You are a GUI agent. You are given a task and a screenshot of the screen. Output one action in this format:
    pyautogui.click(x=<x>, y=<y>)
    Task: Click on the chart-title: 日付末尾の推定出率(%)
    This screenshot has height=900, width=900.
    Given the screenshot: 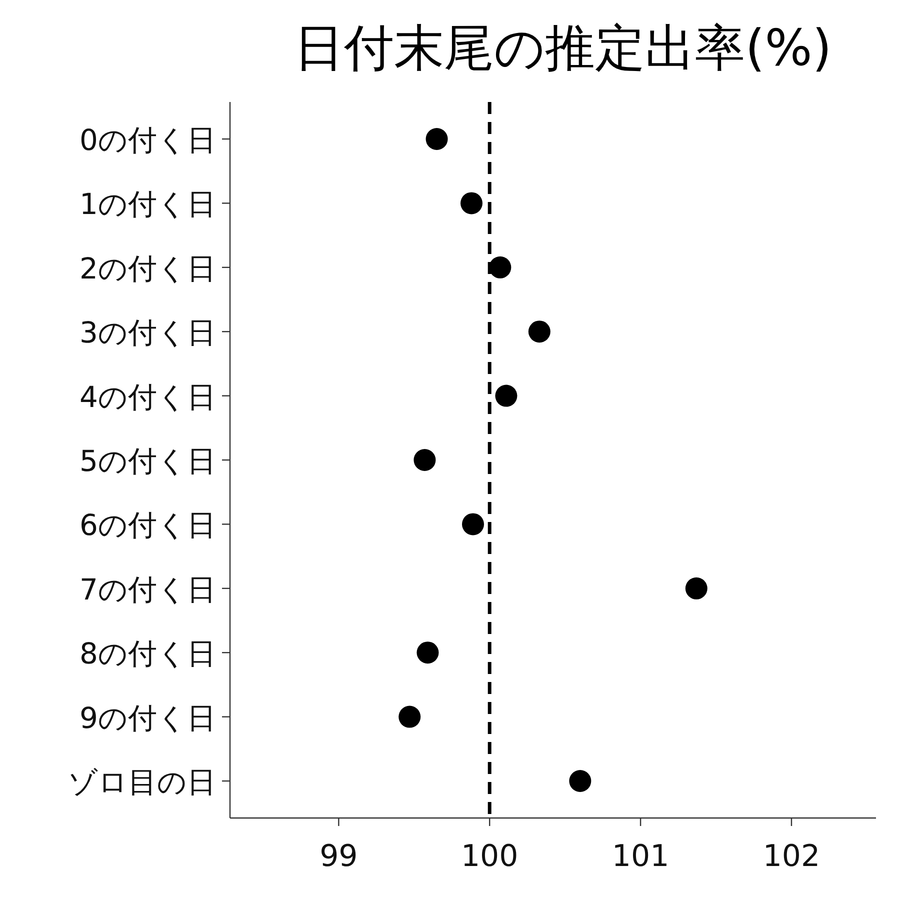 What is the action you would take?
    pyautogui.click(x=563, y=48)
    